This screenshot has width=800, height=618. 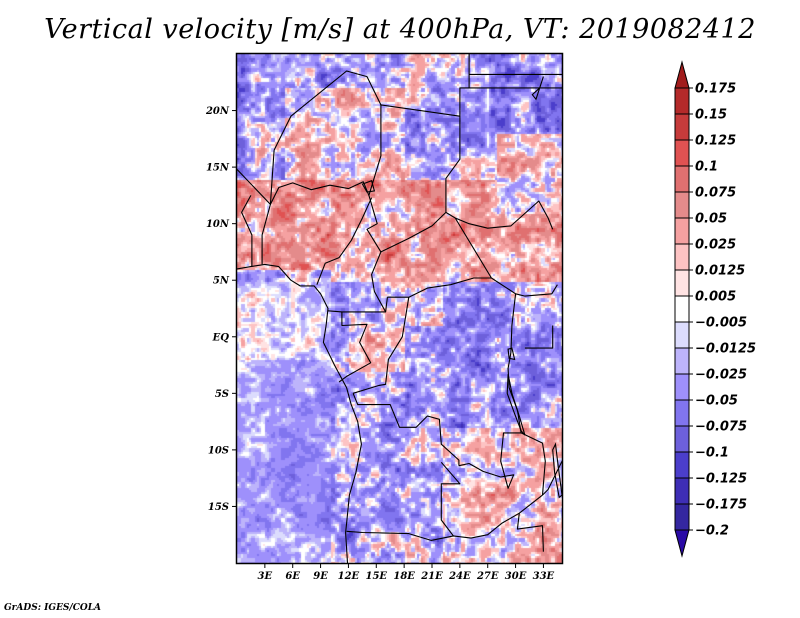 What do you see at coordinates (715, 297) in the screenshot?
I see `colorbar-label: 0.005` at bounding box center [715, 297].